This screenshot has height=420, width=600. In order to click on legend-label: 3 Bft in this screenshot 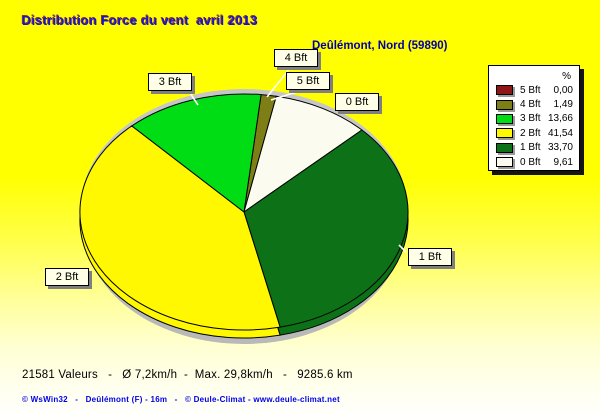, I will do `click(530, 119)`.